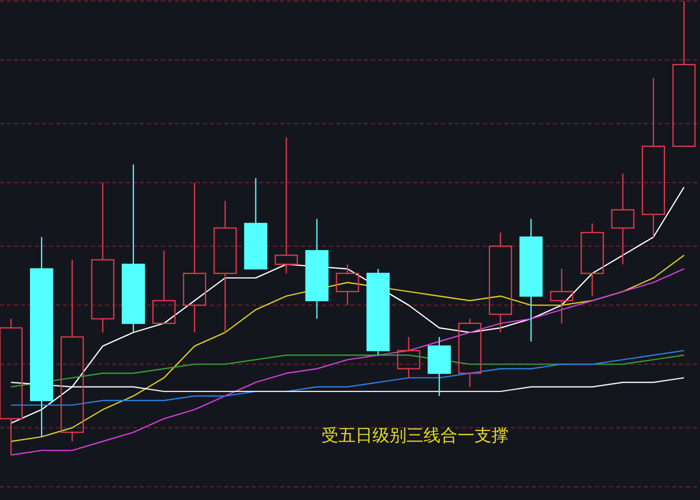 The width and height of the screenshot is (700, 500). What do you see at coordinates (415, 436) in the screenshot?
I see `annotation: 受五日级别三线合一支撑` at bounding box center [415, 436].